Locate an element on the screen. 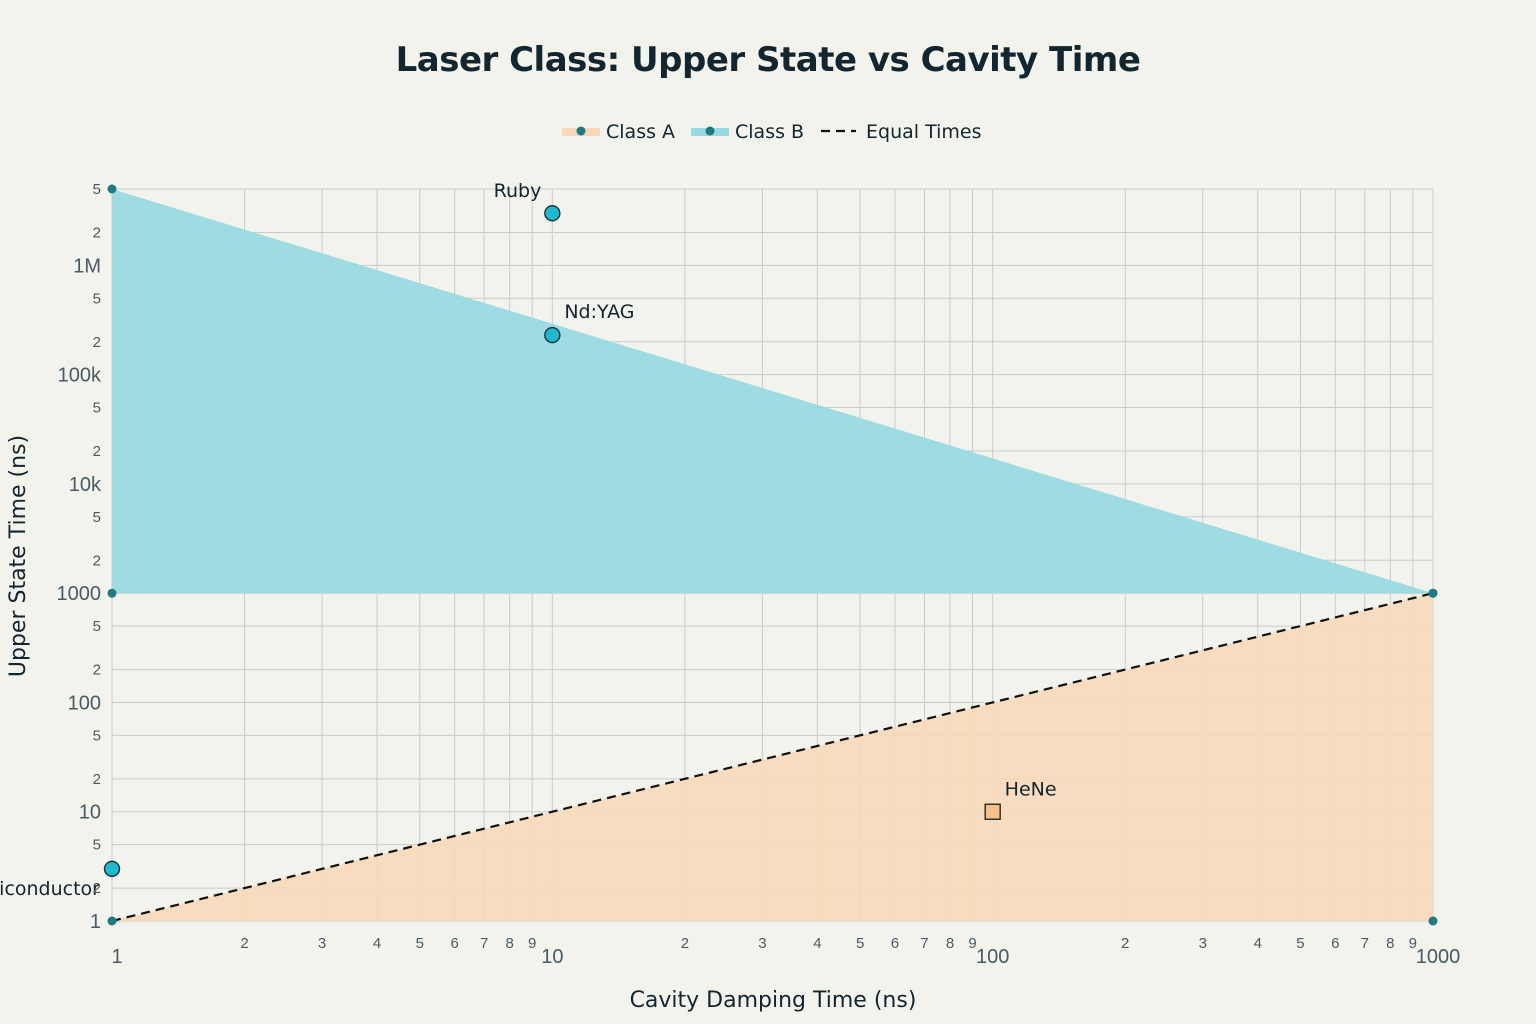 Image resolution: width=1536 pixels, height=1024 pixels. x-major-tick-label: 10 is located at coordinates (552, 957).